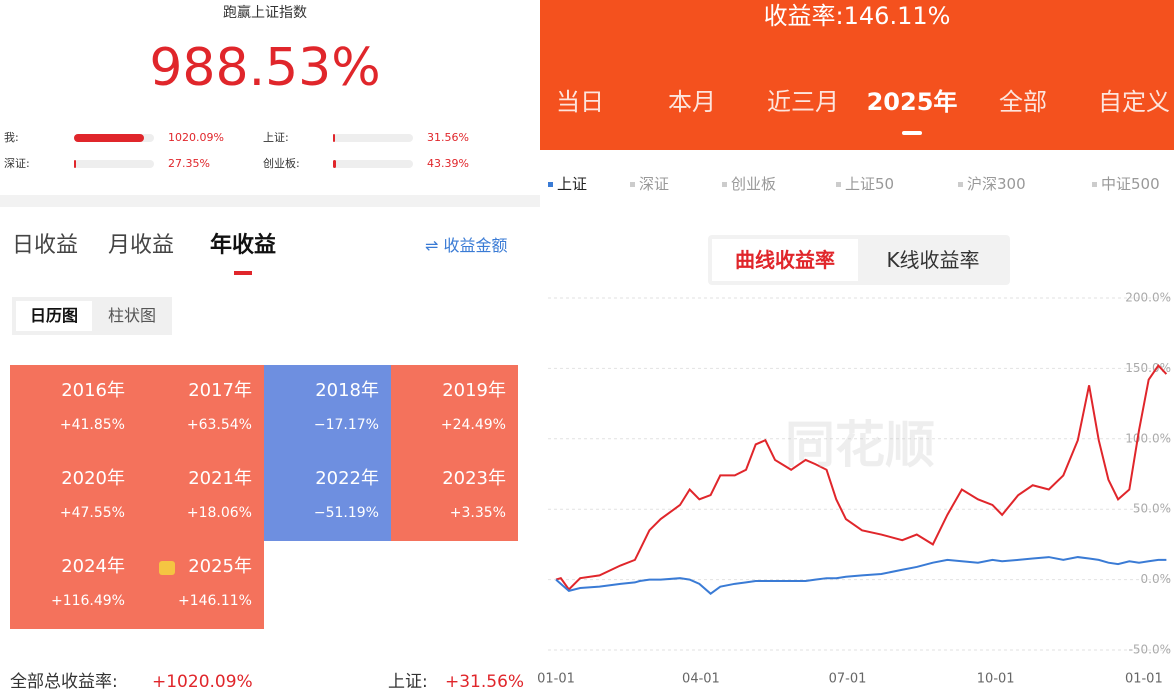  What do you see at coordinates (474, 390) in the screenshot?
I see `year-label: 2019年` at bounding box center [474, 390].